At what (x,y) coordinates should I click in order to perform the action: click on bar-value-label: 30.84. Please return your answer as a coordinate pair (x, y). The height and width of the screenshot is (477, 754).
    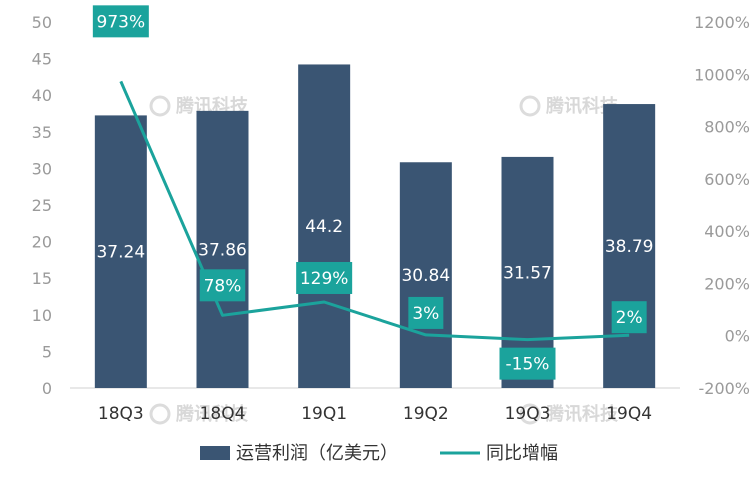
    Looking at the image, I should click on (425, 276).